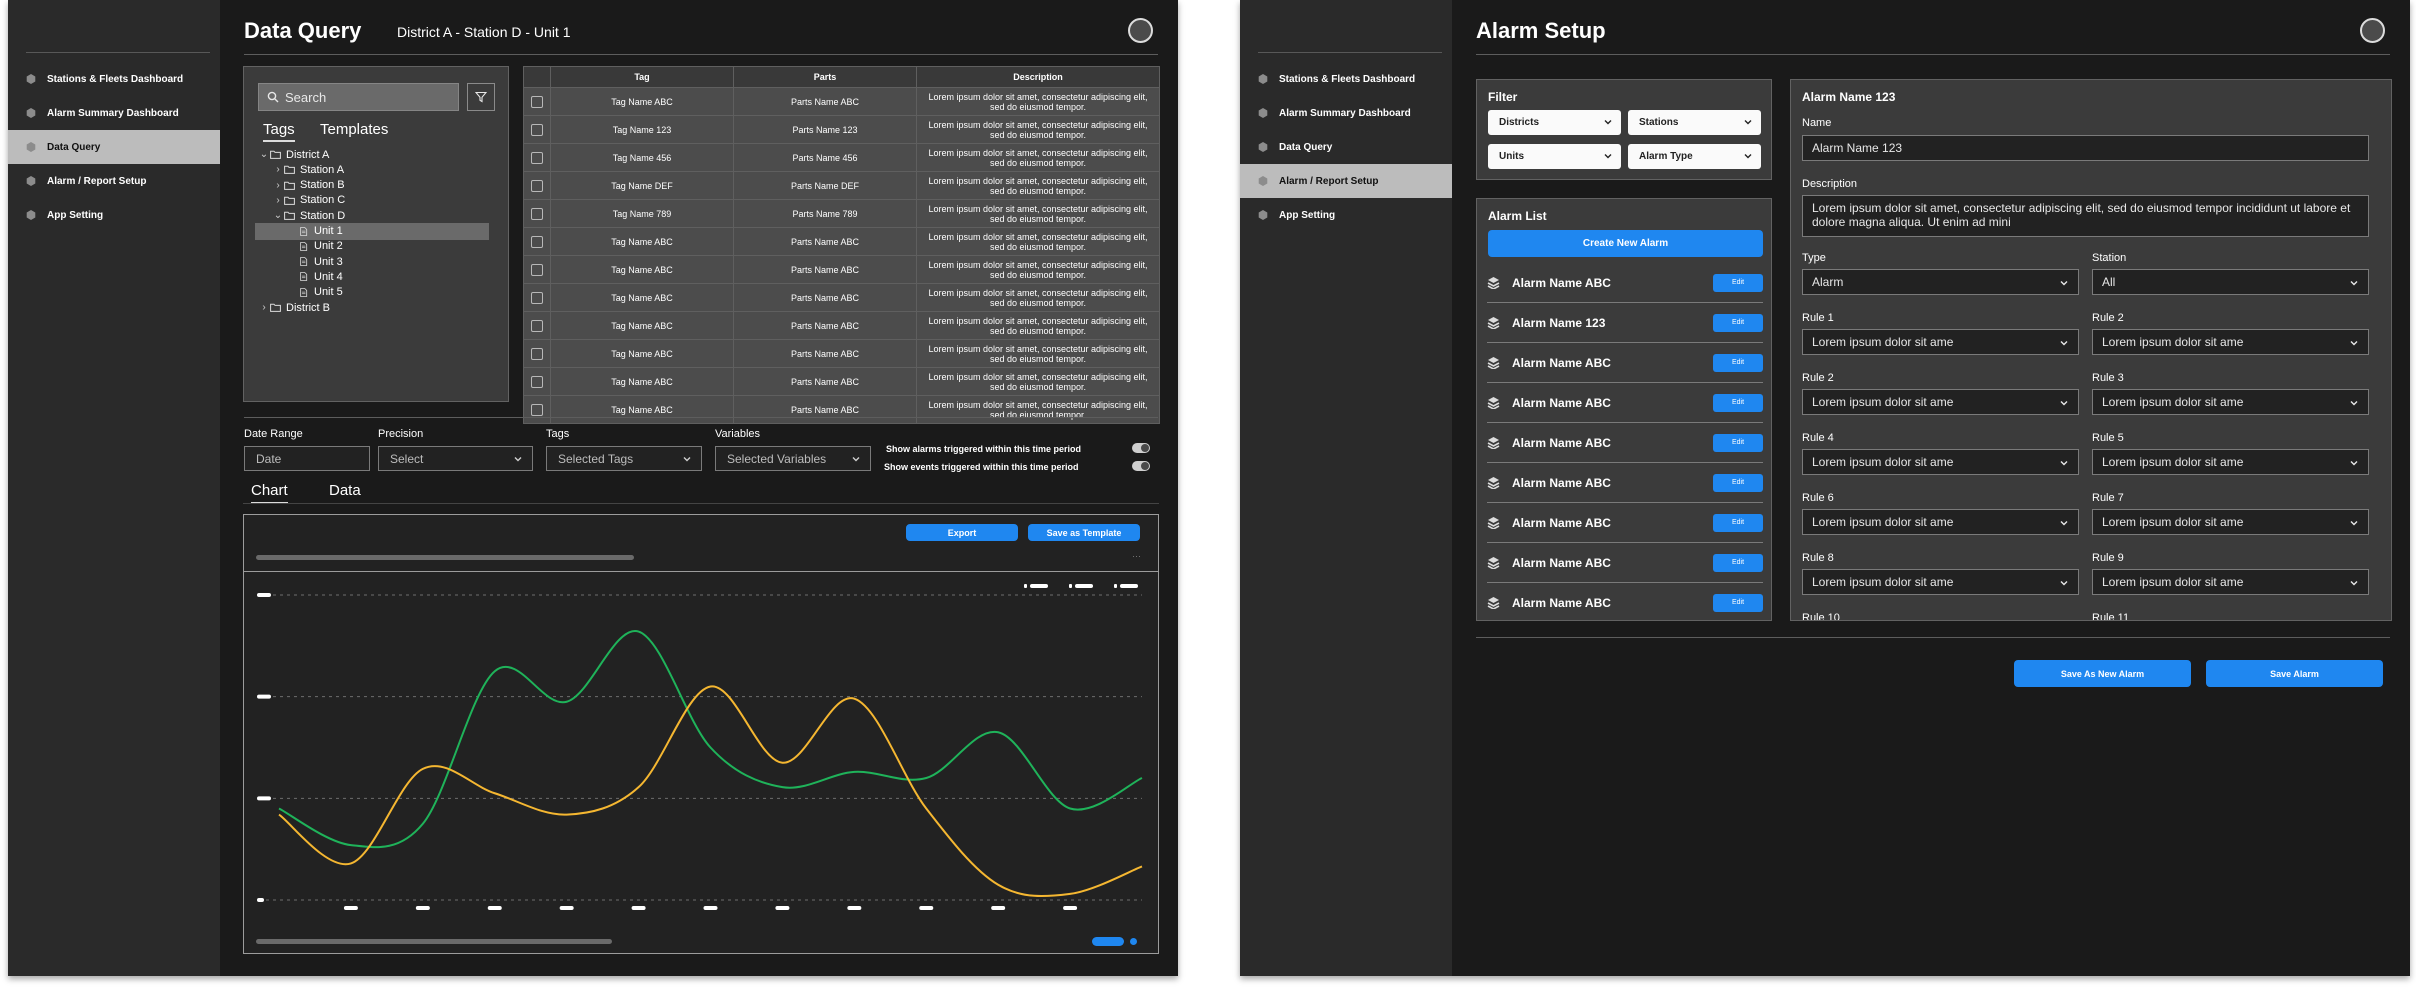  What do you see at coordinates (445, 557) in the screenshot?
I see `chart-top-scrollbar` at bounding box center [445, 557].